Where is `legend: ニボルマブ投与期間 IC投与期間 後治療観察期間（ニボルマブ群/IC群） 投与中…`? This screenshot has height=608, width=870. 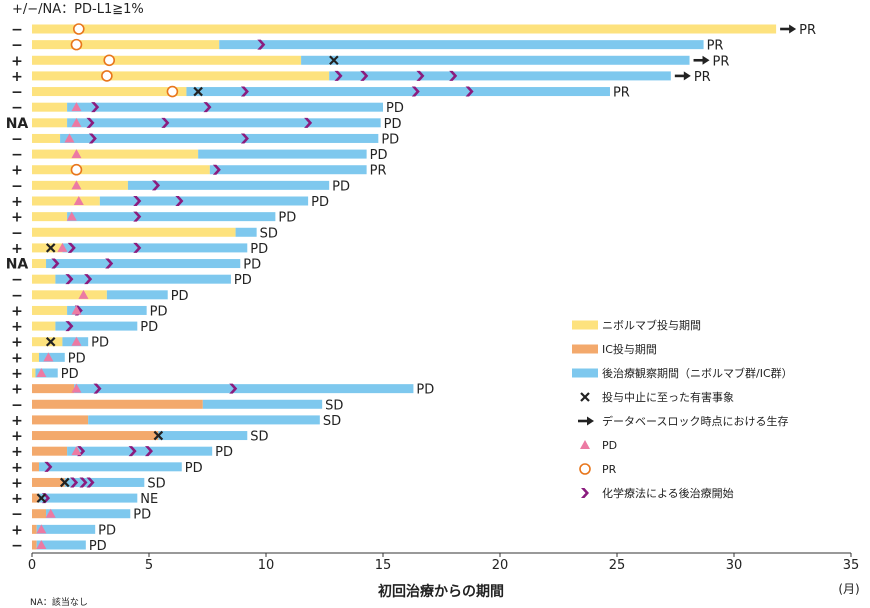
legend: ニボルマブ投与期間 IC投与期間 後治療観察期間（ニボルマブ群/IC群） 投与中… is located at coordinates (682, 409).